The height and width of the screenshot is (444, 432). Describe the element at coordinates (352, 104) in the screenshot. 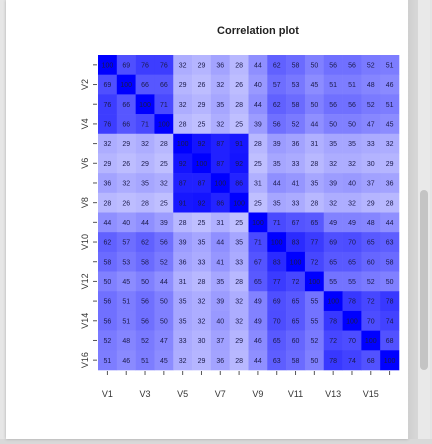

I see `heatmap-cell-V3-V14` at that location.